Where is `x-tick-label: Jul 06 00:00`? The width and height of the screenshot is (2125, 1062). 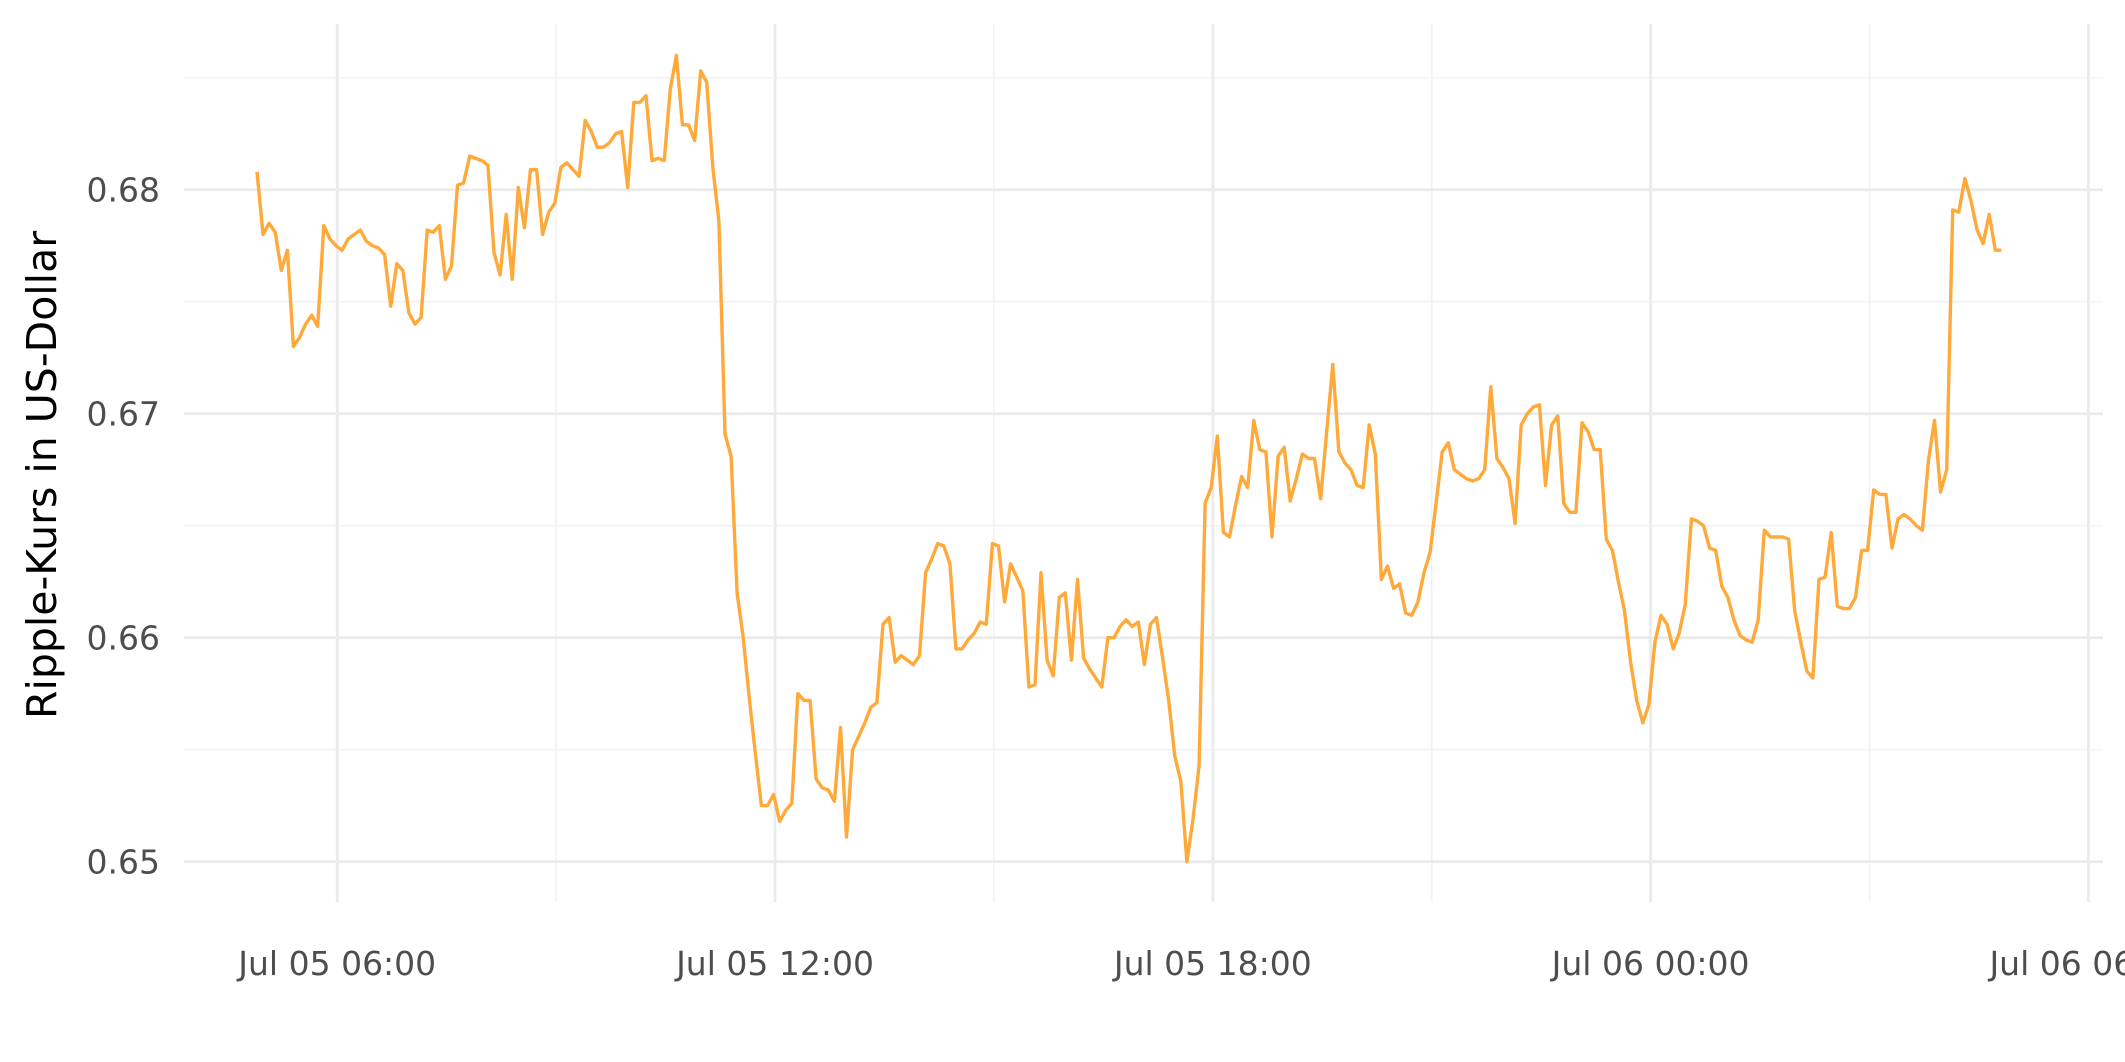
x-tick-label: Jul 06 00:00 is located at coordinates (1650, 963).